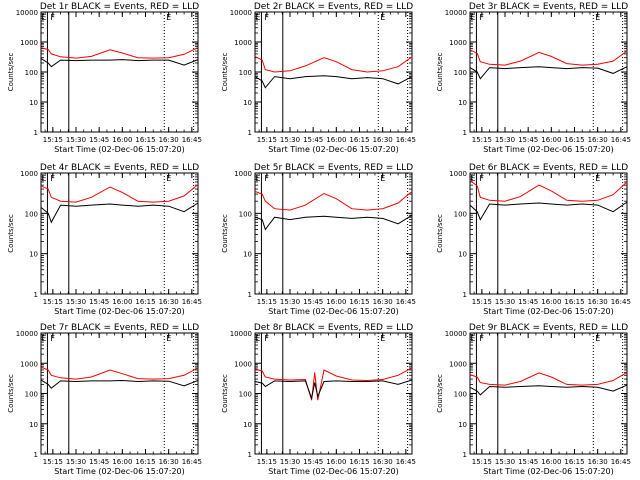 This screenshot has width=640, height=480. What do you see at coordinates (119, 7) in the screenshot?
I see `chart-title: Det 1r BLACK = Events, RED = LLD` at bounding box center [119, 7].